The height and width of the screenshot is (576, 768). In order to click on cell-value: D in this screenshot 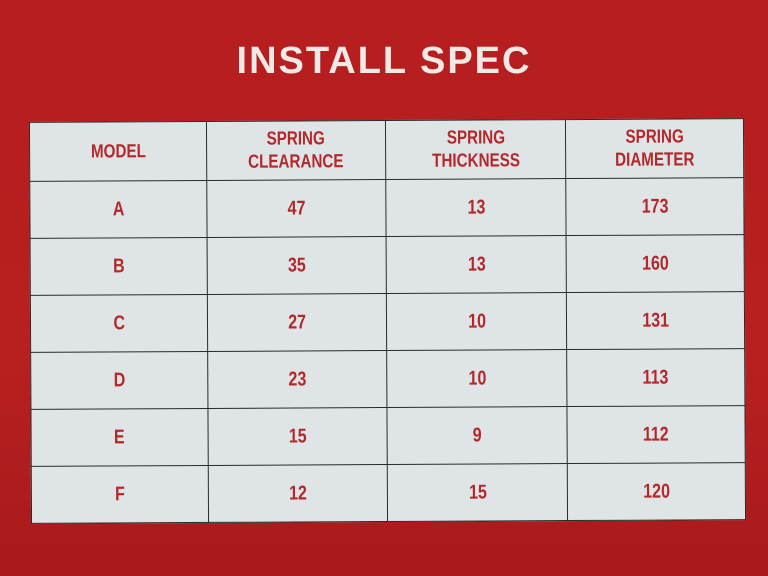, I will do `click(119, 379)`.